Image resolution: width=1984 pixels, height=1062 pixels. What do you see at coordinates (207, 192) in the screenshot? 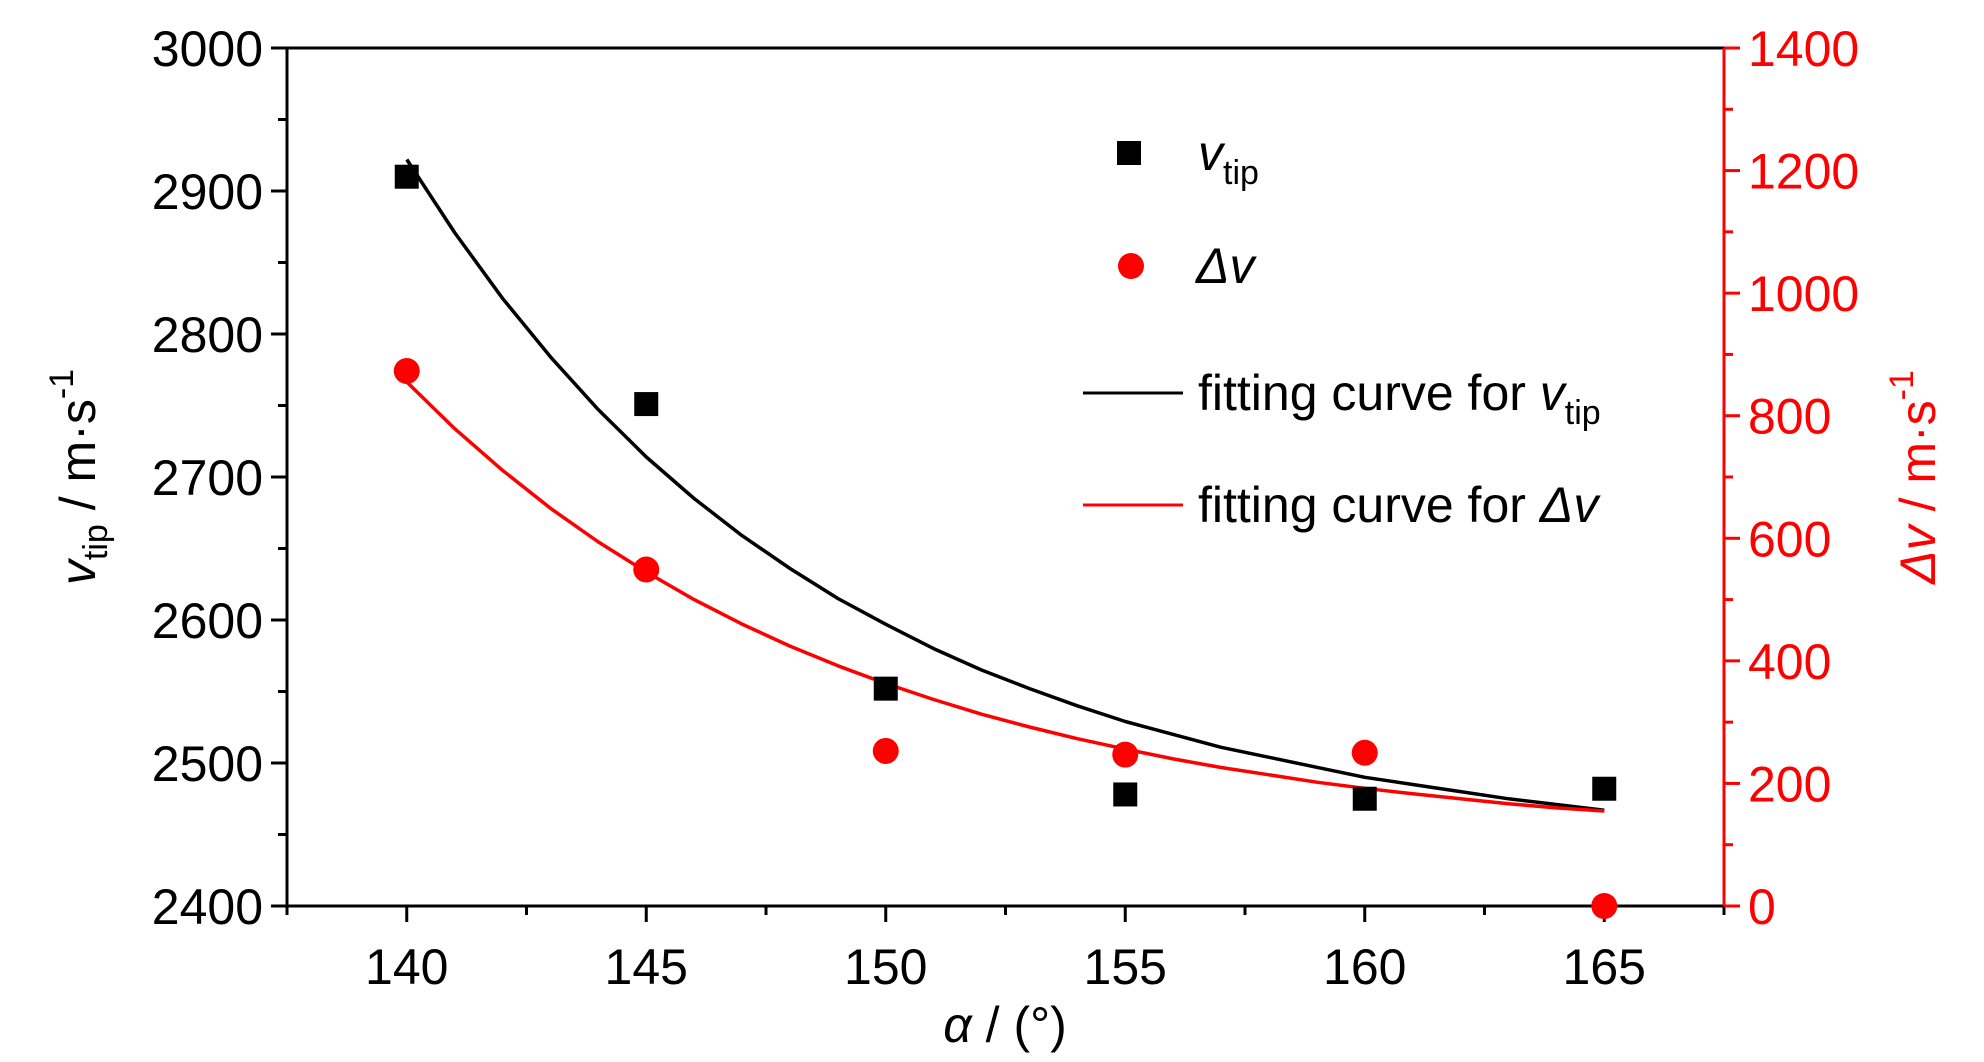
I see `left-y-tick-label: 2900` at bounding box center [207, 192].